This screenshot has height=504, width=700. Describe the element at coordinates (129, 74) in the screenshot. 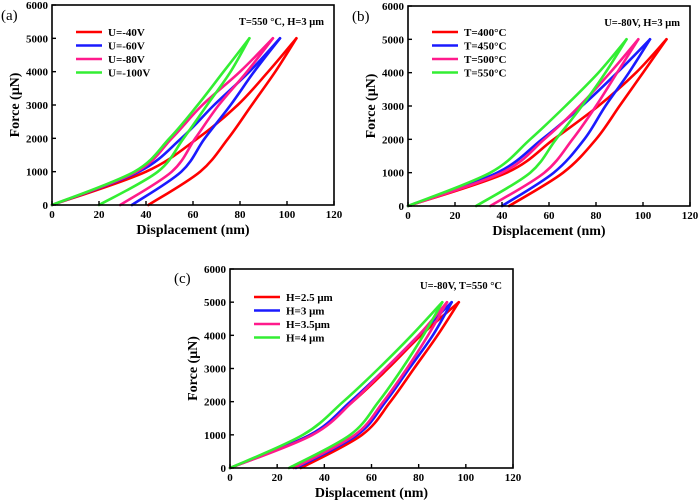

I see `legend-label-4: U=-100V` at that location.